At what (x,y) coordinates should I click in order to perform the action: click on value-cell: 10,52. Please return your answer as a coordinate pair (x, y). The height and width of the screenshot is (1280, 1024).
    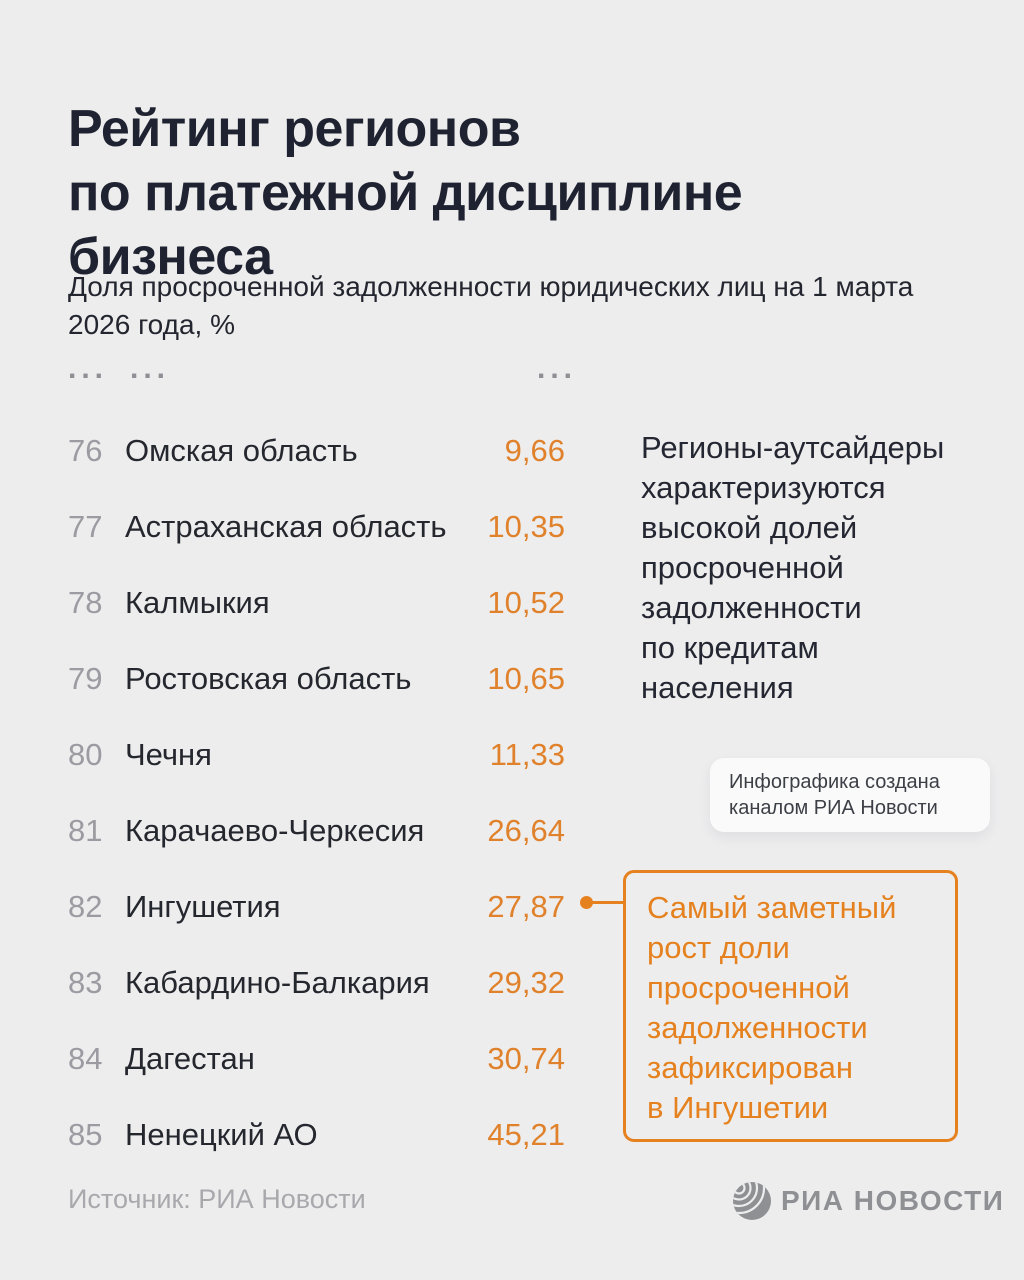
    Looking at the image, I should click on (526, 602).